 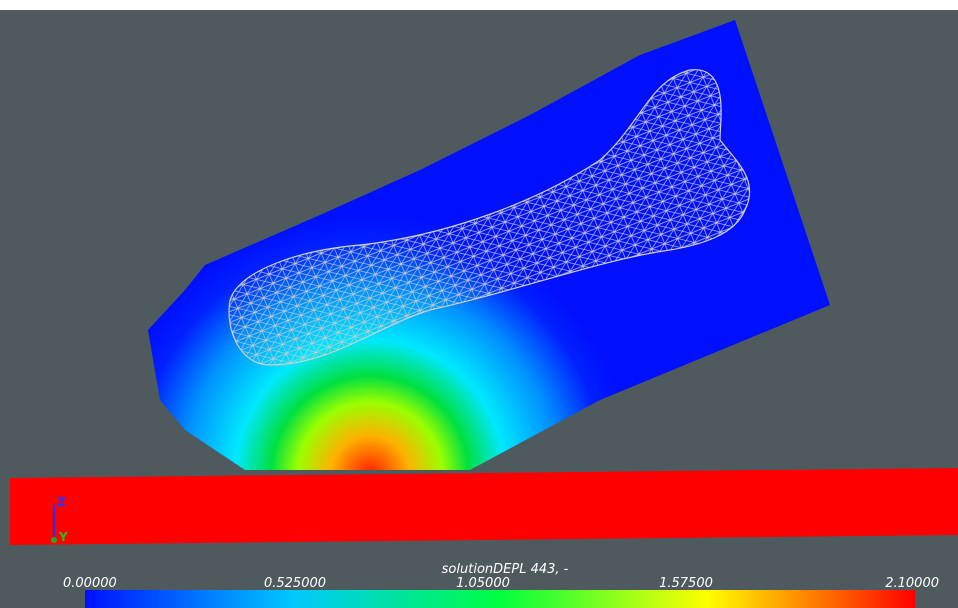 What do you see at coordinates (59, 519) in the screenshot?
I see `axes-triad: Z Y` at bounding box center [59, 519].